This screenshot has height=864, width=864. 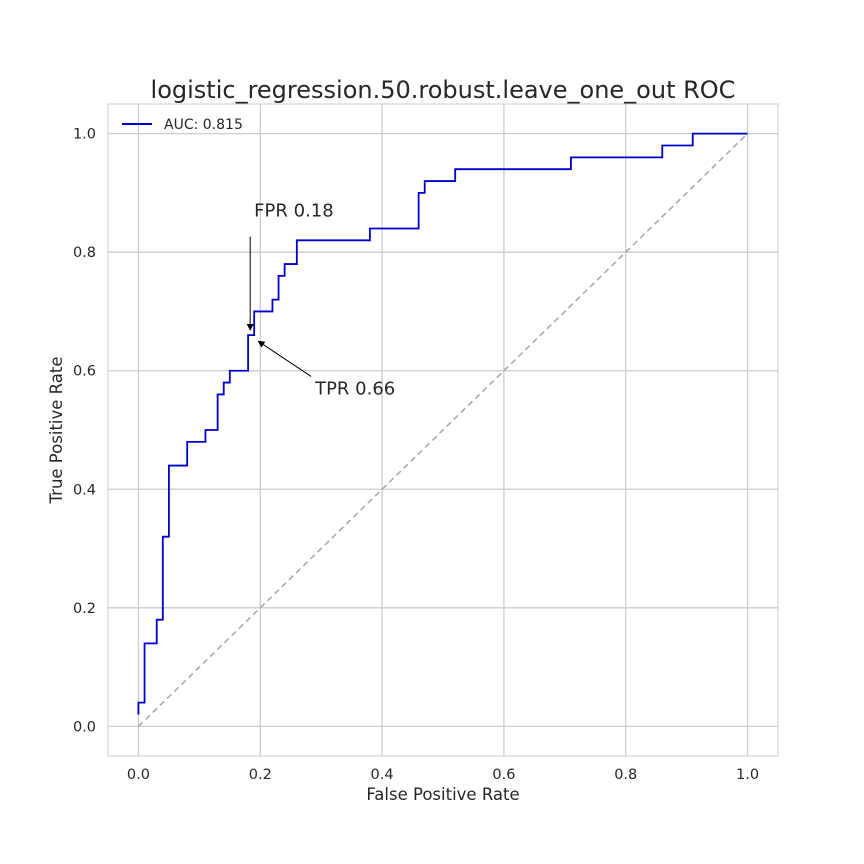 I want to click on annotation-arrow, so click(x=284, y=358).